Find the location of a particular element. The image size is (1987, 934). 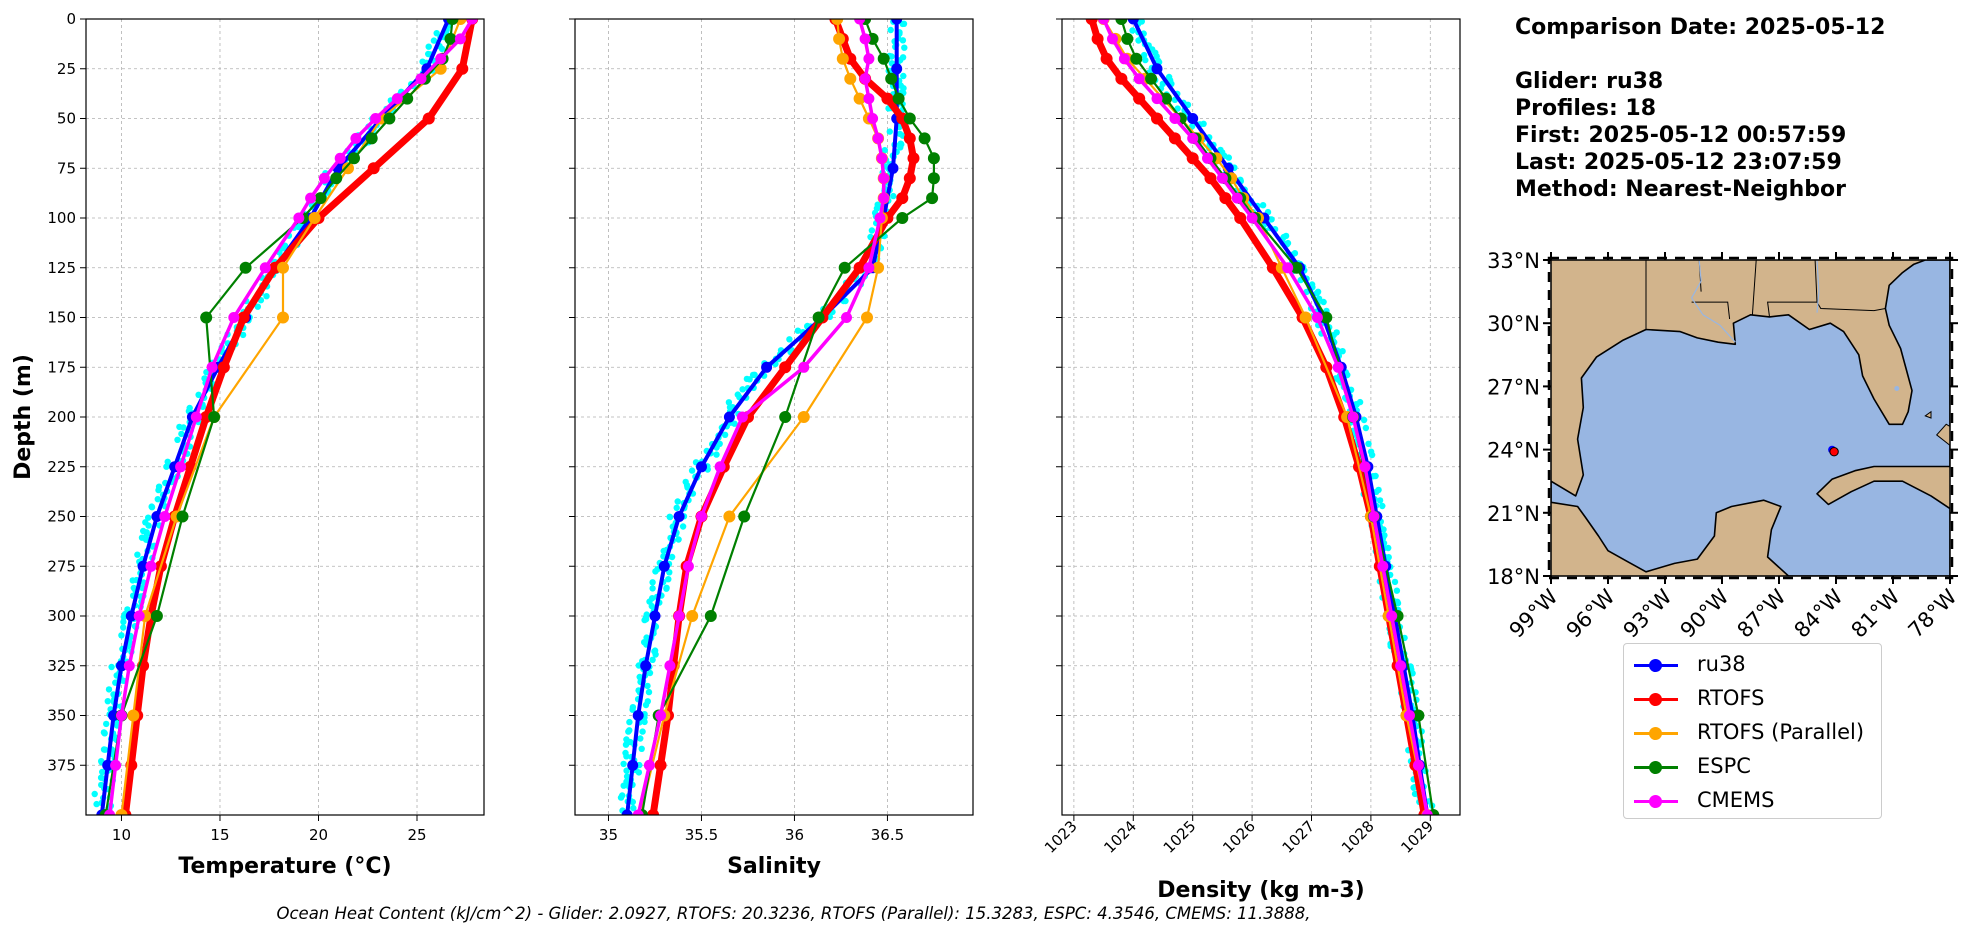

ocean-area is located at coordinates (1750, 418).